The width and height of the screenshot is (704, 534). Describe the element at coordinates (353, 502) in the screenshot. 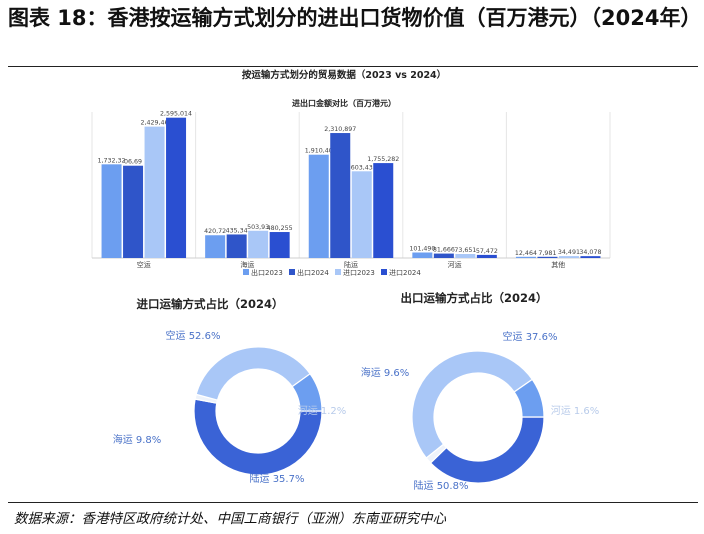

I see `footer-divider` at that location.